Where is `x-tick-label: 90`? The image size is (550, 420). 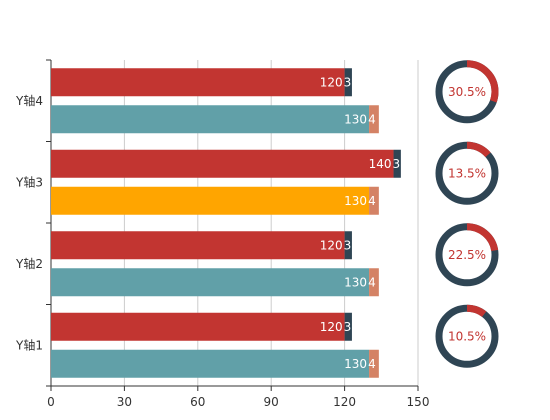 x-tick-label: 90 is located at coordinates (271, 402).